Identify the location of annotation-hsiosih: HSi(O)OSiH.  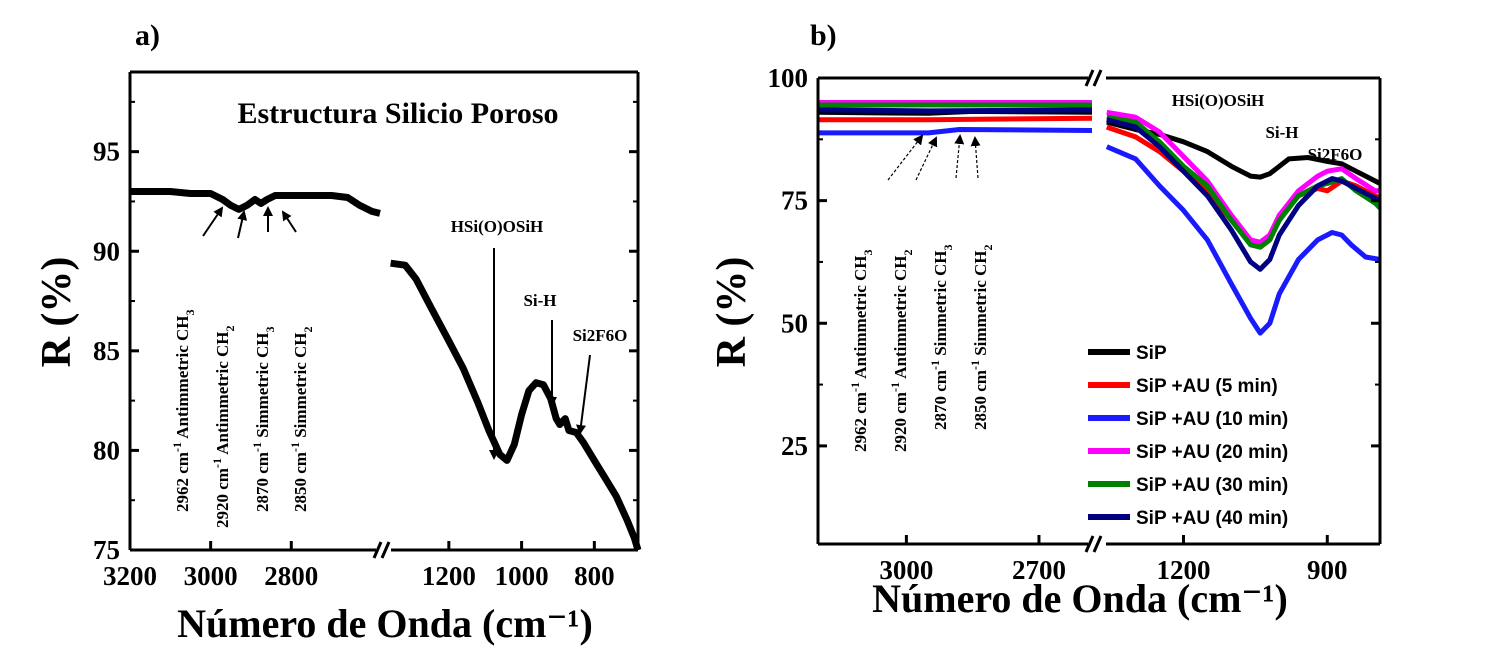
(497, 226).